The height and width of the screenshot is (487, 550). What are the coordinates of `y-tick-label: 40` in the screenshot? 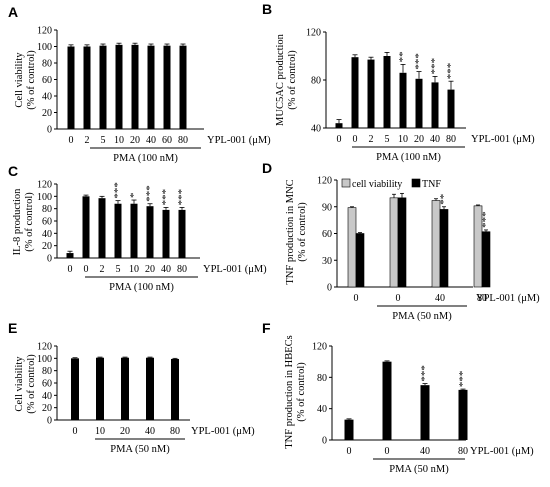 It's located at (47, 97).